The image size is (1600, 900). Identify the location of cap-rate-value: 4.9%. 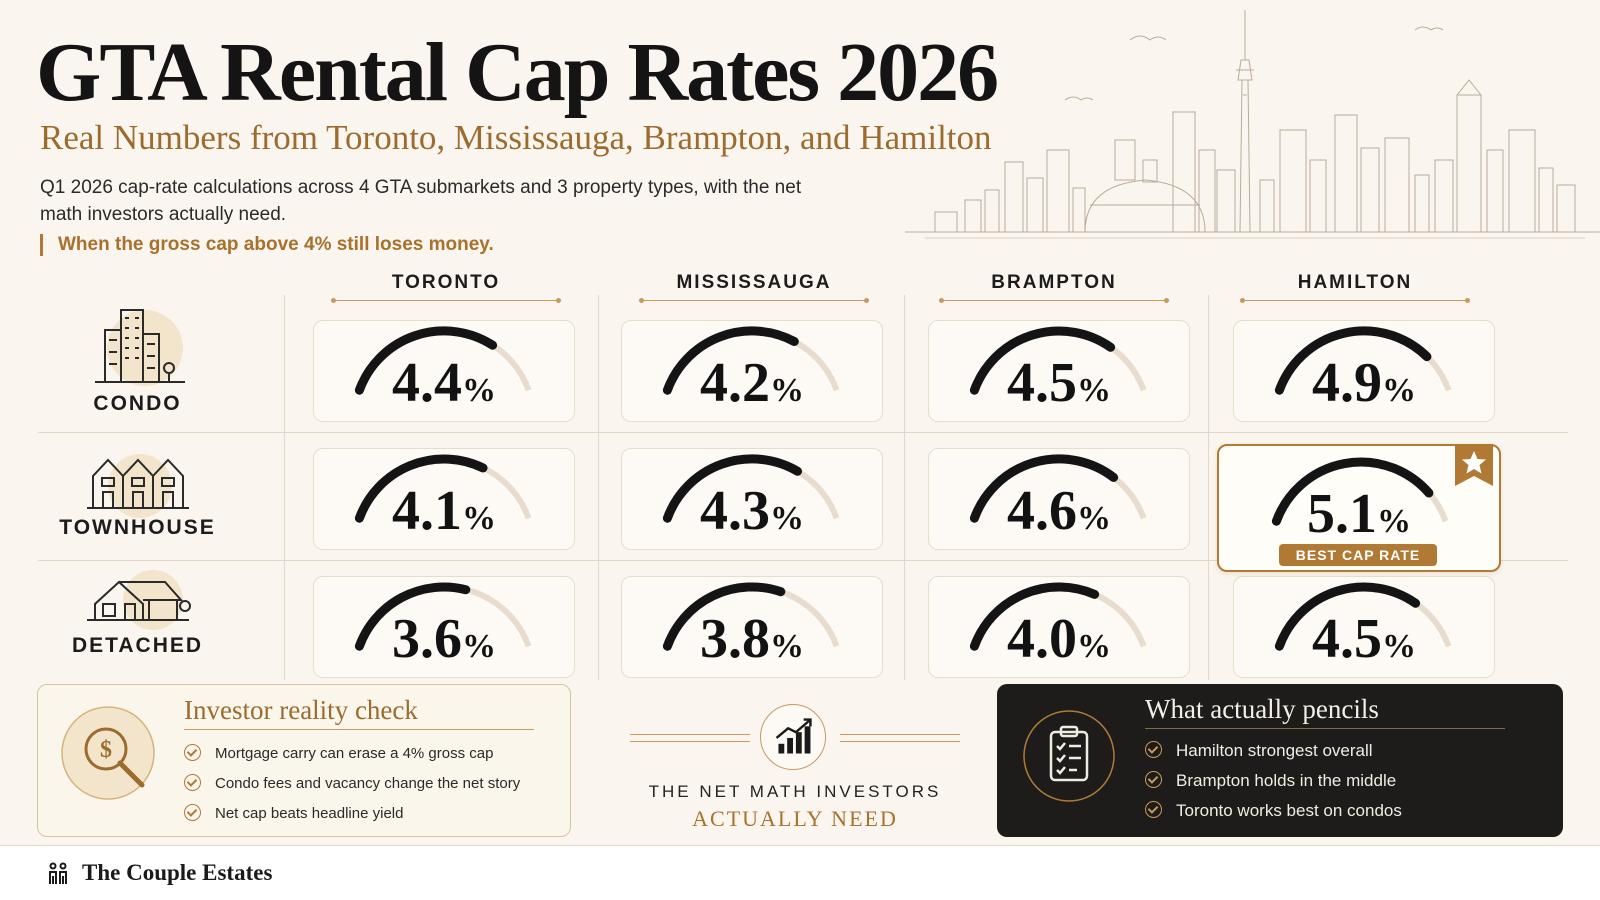
(1364, 383).